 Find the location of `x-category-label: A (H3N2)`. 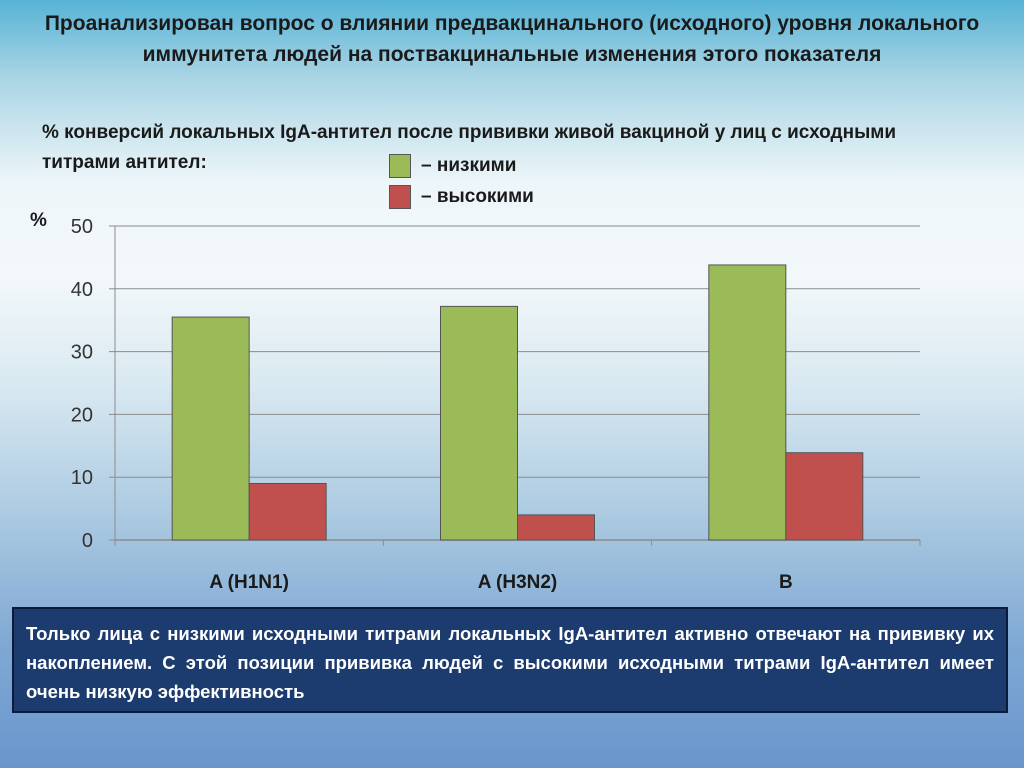

x-category-label: A (H3N2) is located at coordinates (518, 582).